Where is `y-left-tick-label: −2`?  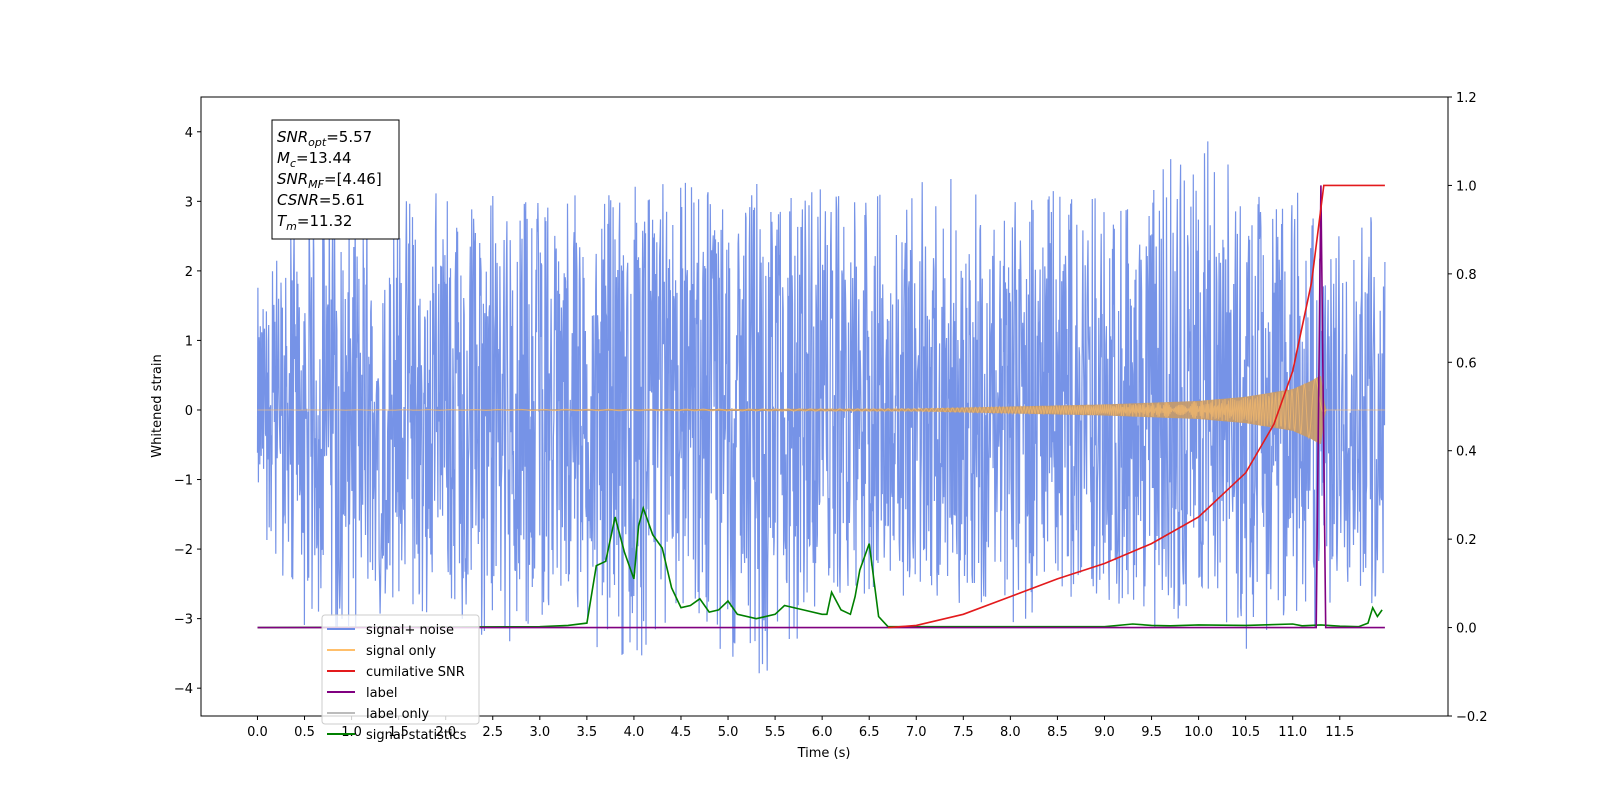
y-left-tick-label: −2 is located at coordinates (183, 550).